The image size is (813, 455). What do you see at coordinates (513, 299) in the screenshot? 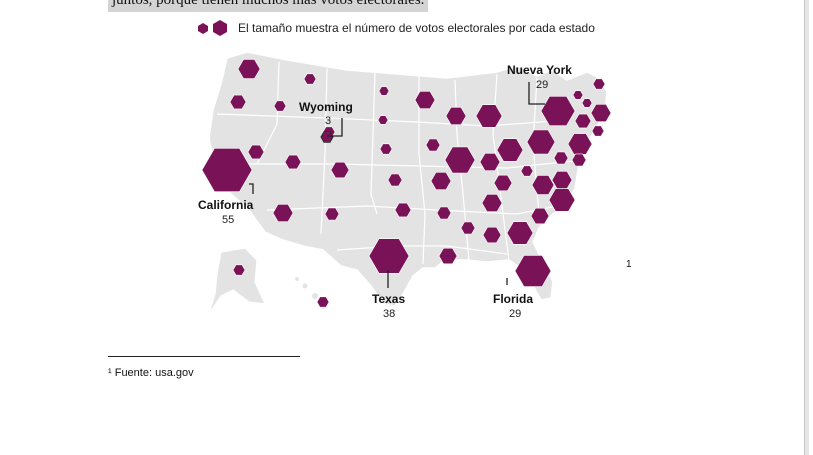
I see `florida-label: Florida` at bounding box center [513, 299].